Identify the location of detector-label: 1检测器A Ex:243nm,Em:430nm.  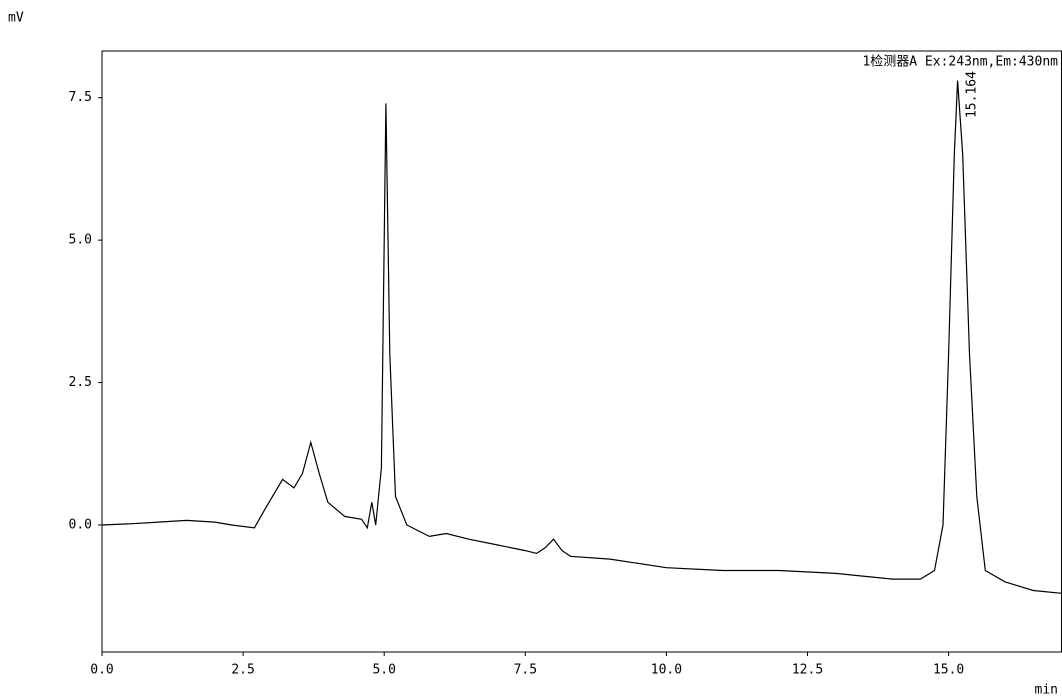
(960, 62).